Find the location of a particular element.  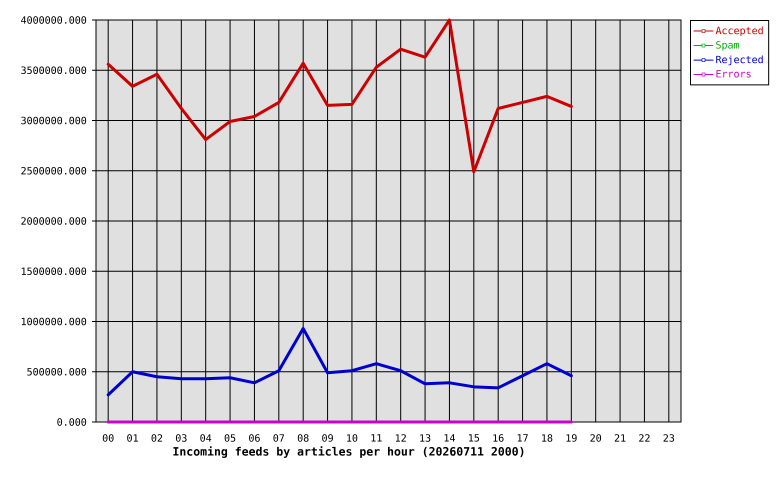

legend-label: Accepted is located at coordinates (739, 31).